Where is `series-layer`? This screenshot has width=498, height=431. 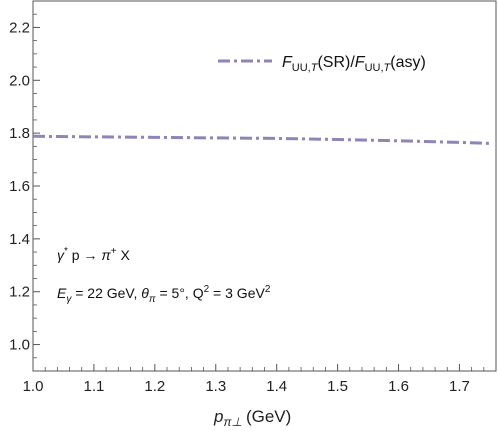 series-layer is located at coordinates (261, 139).